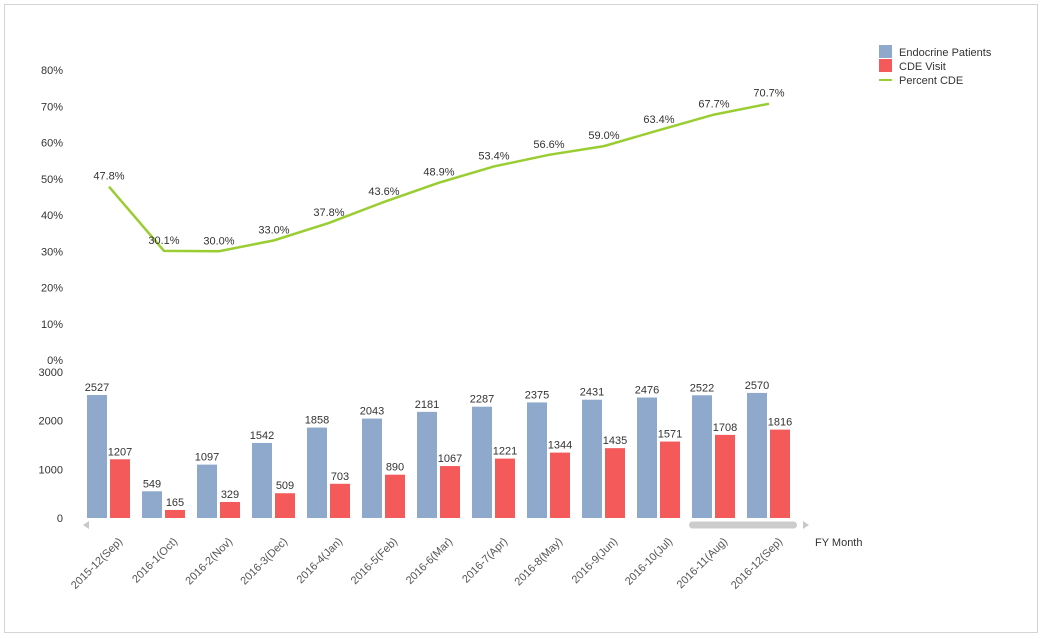 The image size is (1044, 639). Describe the element at coordinates (374, 561) in the screenshot. I see `x-category-label: 2016-5(Feb)` at that location.